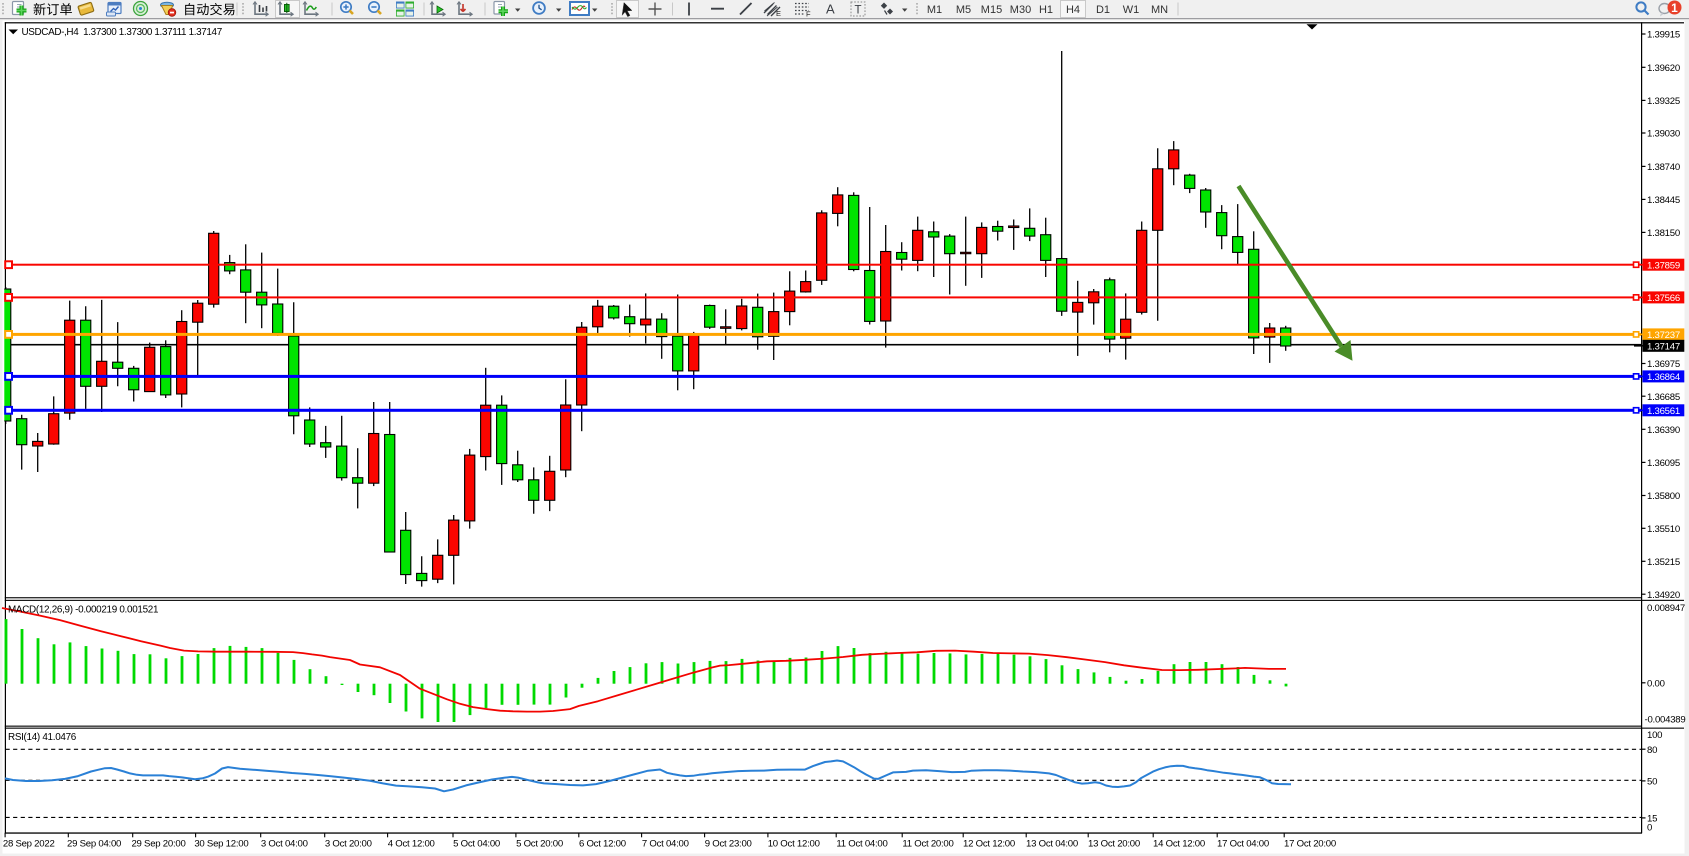 Image resolution: width=1689 pixels, height=856 pixels. What do you see at coordinates (42, 737) in the screenshot?
I see `svg-text: RSI(14) 41.0476` at bounding box center [42, 737].